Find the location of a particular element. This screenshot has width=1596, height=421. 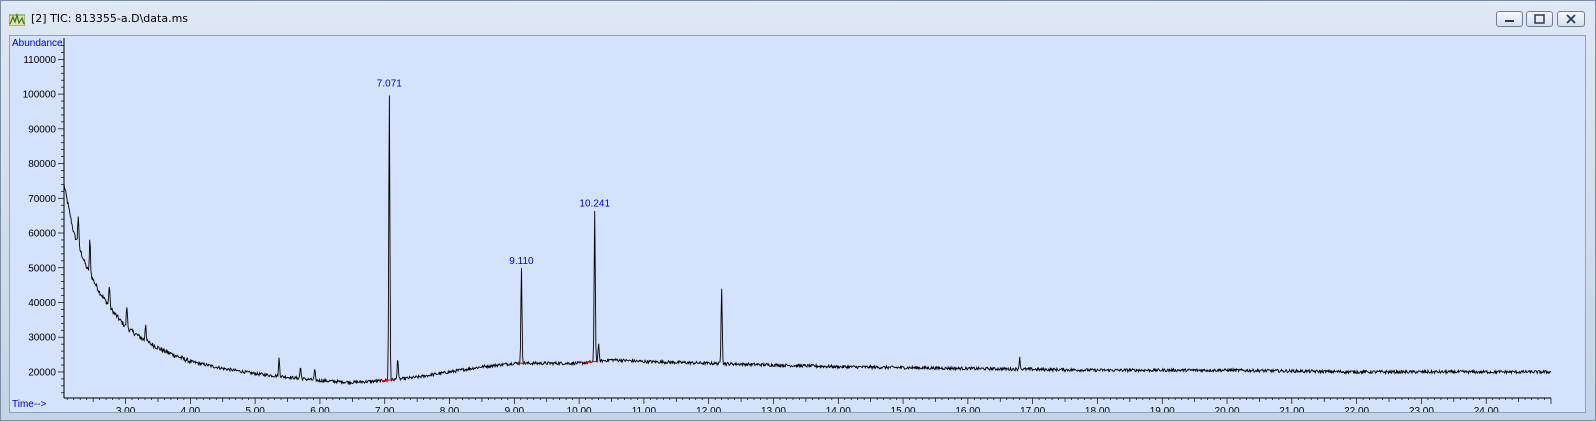

y-tick-label: 90000 is located at coordinates (42, 129).